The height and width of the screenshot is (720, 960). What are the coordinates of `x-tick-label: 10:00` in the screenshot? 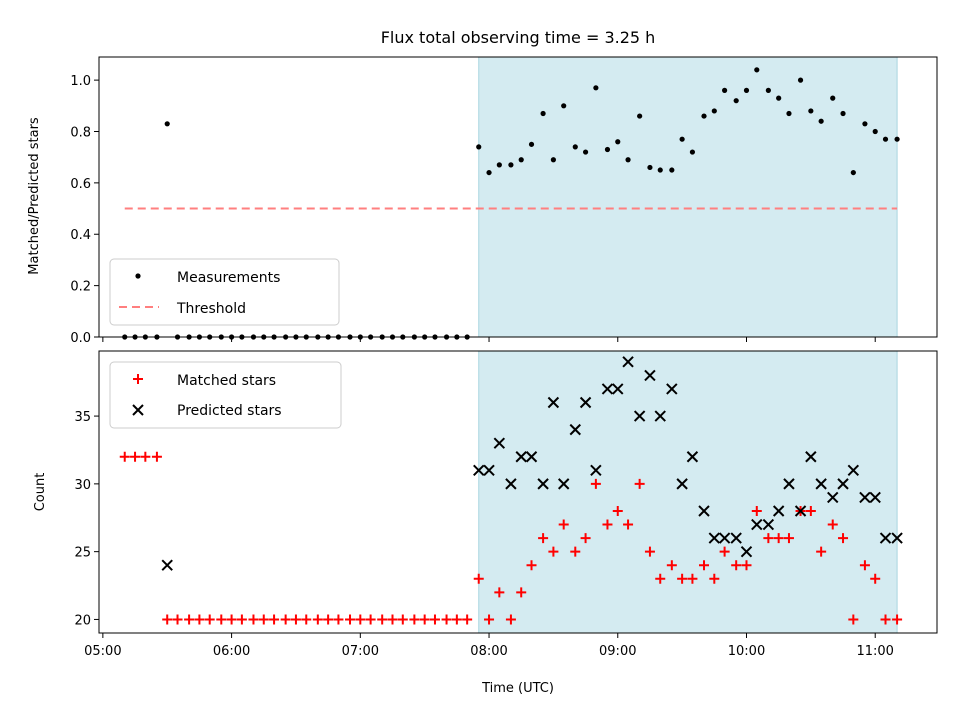 It's located at (746, 651).